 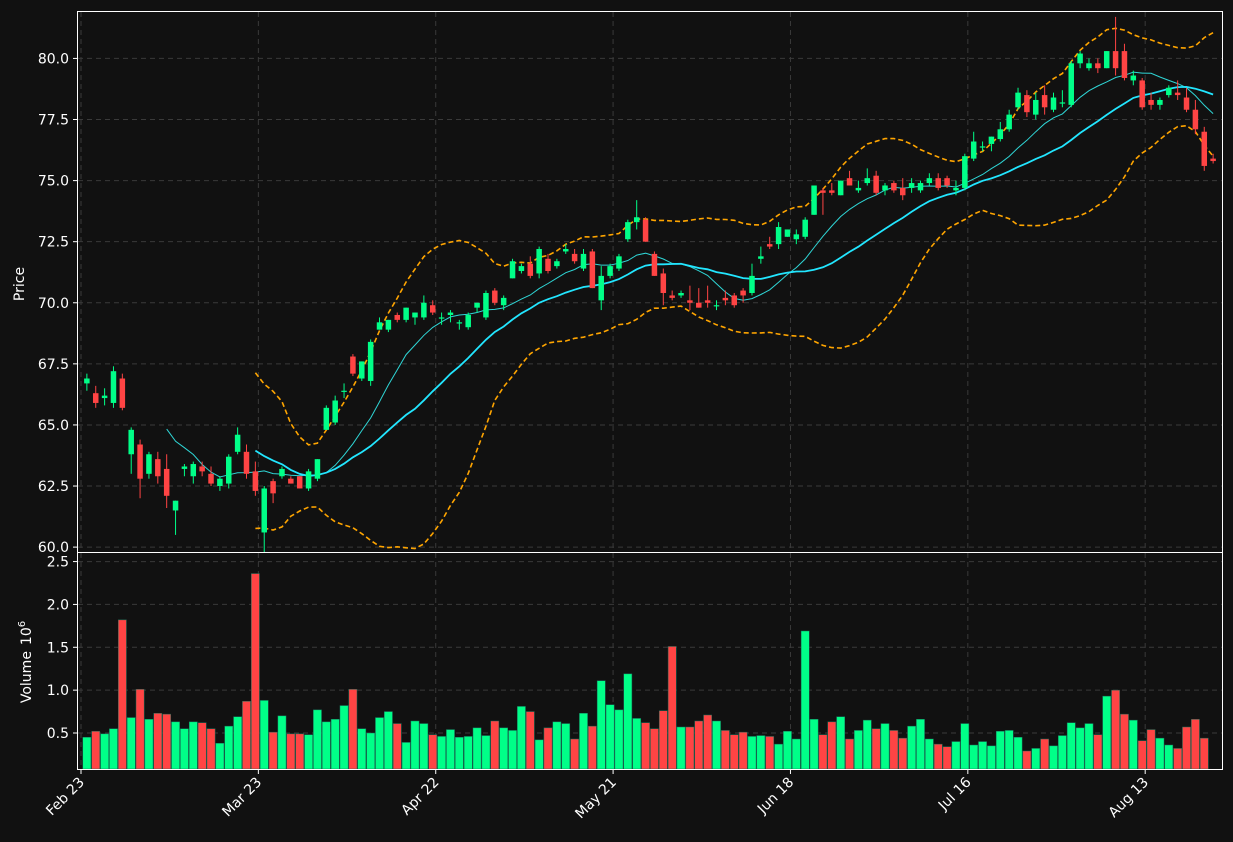 What do you see at coordinates (62, 648) in the screenshot?
I see `volume-y-ticks: 0.5 1.0 1.5 2.0 2.5` at bounding box center [62, 648].